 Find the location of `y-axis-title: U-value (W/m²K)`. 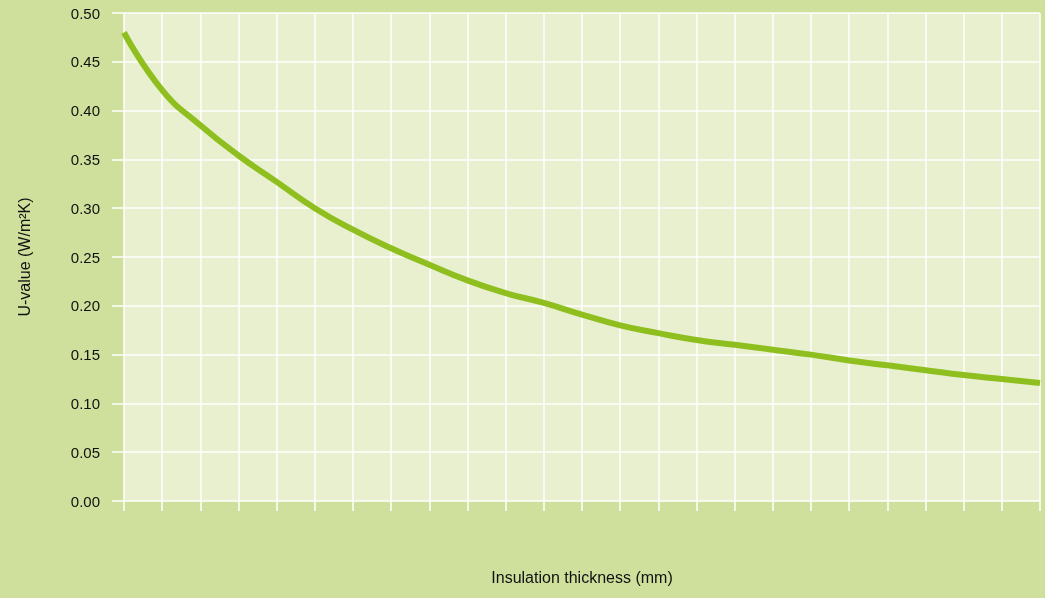

y-axis-title: U-value (W/m²K) is located at coordinates (24, 257).